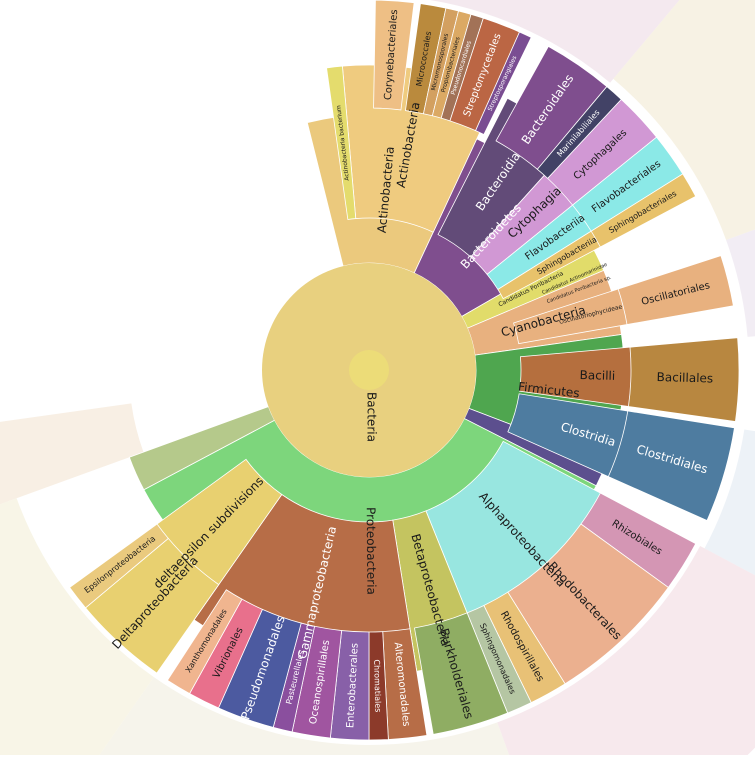  Describe the element at coordinates (204, 642) in the screenshot. I see `order-segment-xanthomonadales` at that location.